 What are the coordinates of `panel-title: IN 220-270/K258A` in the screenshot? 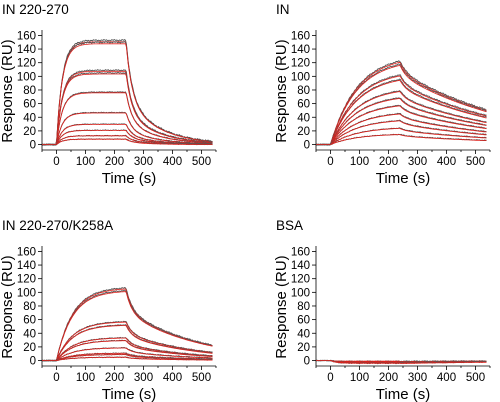 It's located at (57, 225).